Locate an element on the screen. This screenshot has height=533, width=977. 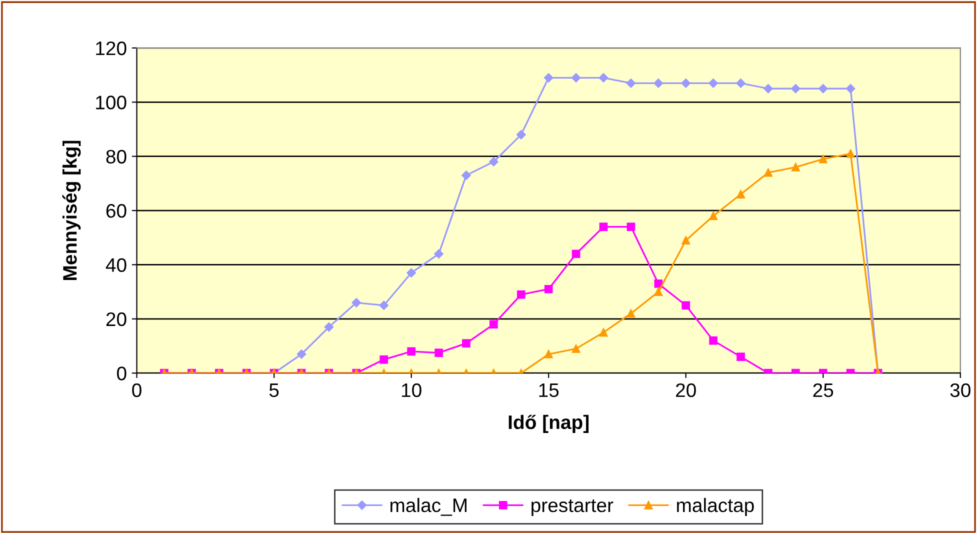
y-tick-label: 80 is located at coordinates (116, 157).